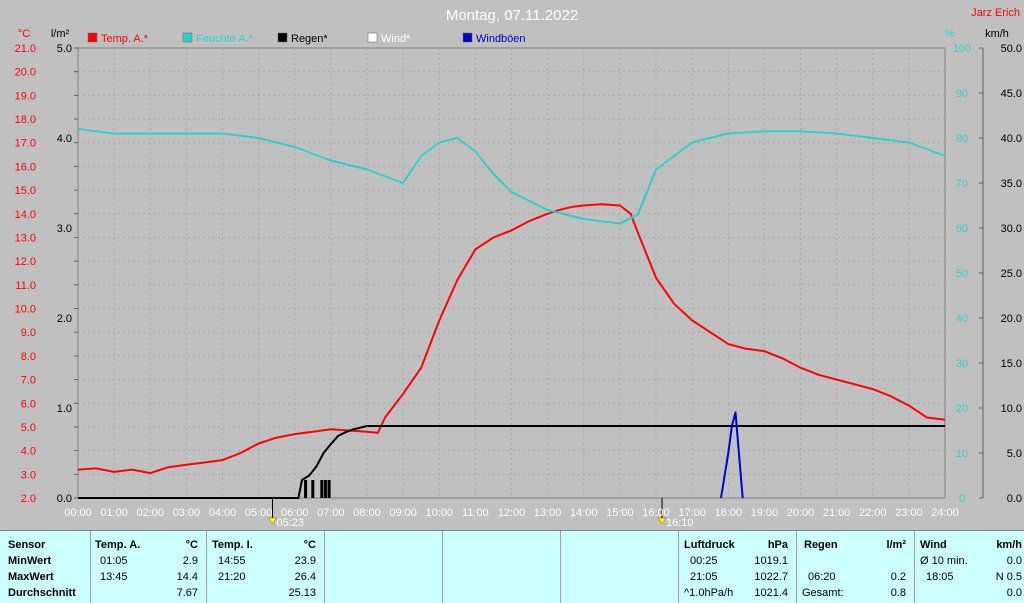  Describe the element at coordinates (306, 38) in the screenshot. I see `legend: Temp. A.* Feuchte A.* Regen* Wind* Windböen` at that location.